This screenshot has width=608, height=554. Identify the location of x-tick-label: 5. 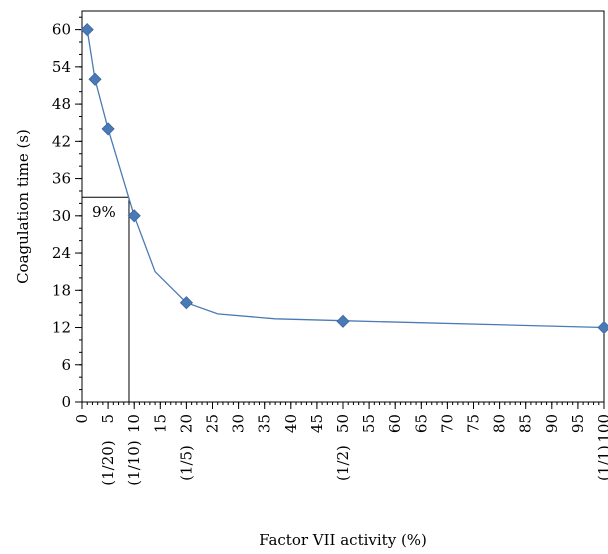
(108, 419).